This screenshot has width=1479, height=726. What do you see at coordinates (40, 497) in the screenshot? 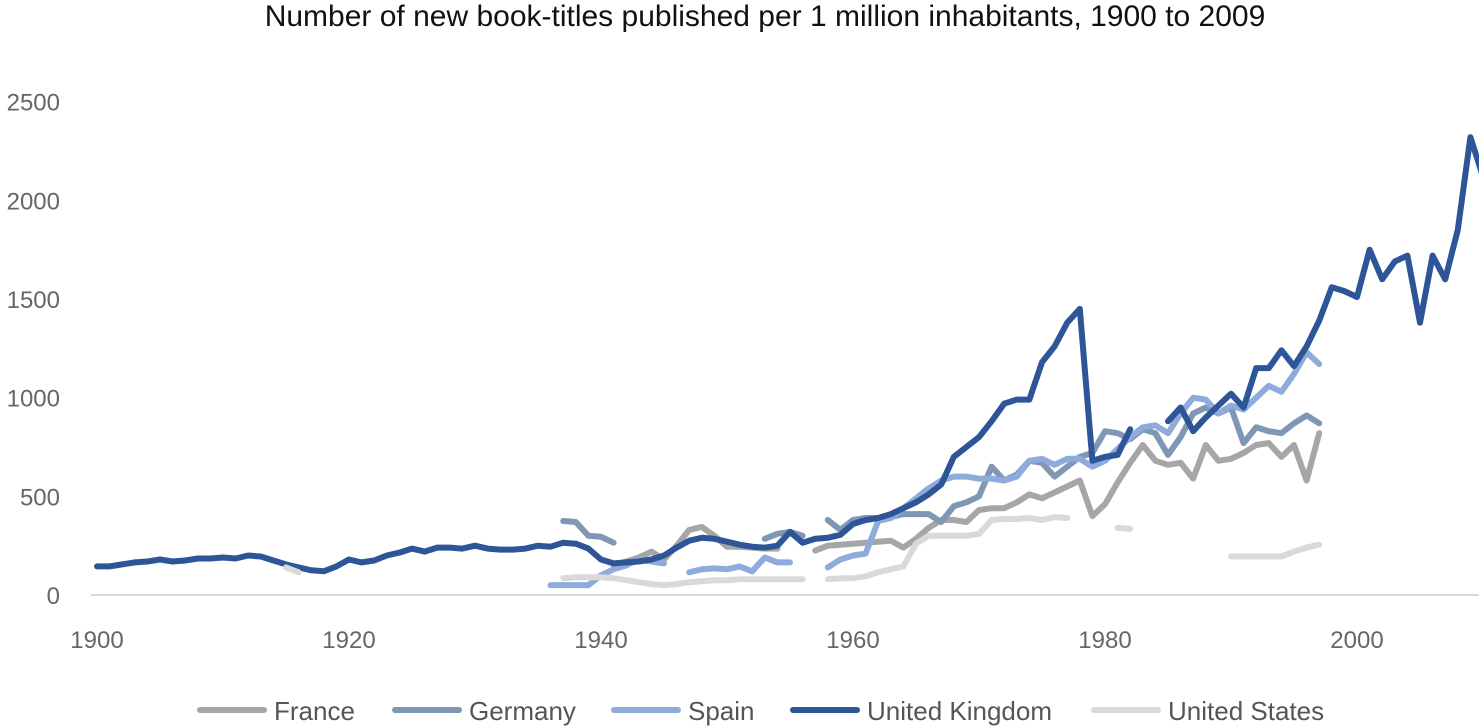
I see `y-tick-label: 500` at bounding box center [40, 497].